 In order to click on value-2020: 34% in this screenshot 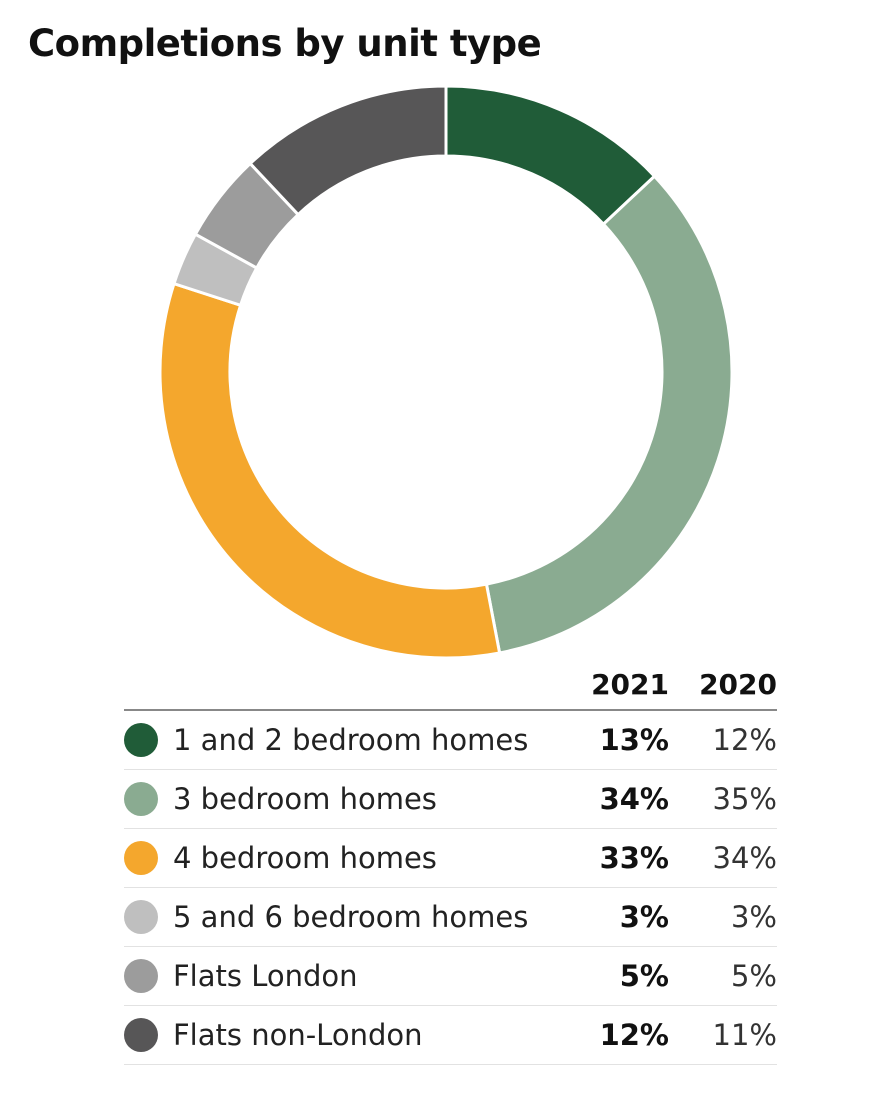, I will do `click(744, 858)`.